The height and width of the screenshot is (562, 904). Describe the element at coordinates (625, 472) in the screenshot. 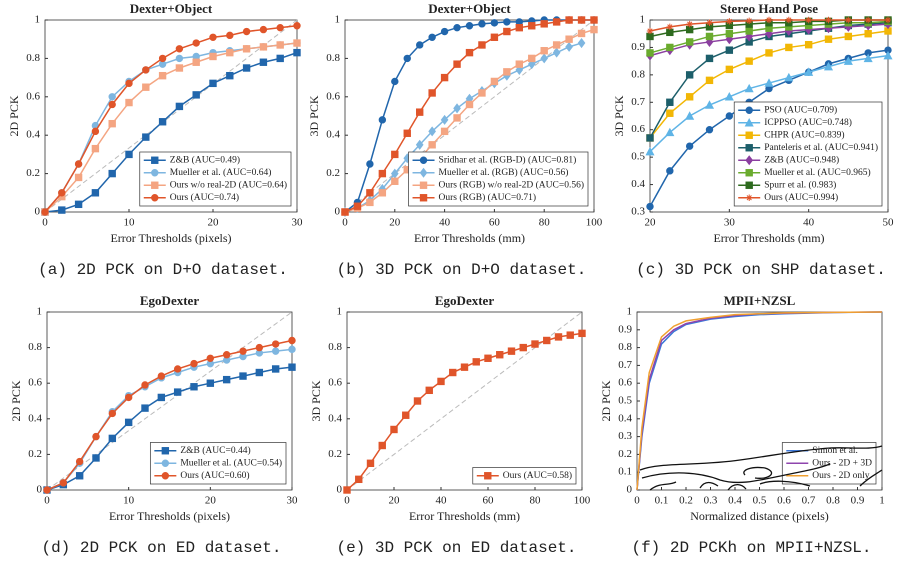

I see `y-tick-label: 0.1` at that location.